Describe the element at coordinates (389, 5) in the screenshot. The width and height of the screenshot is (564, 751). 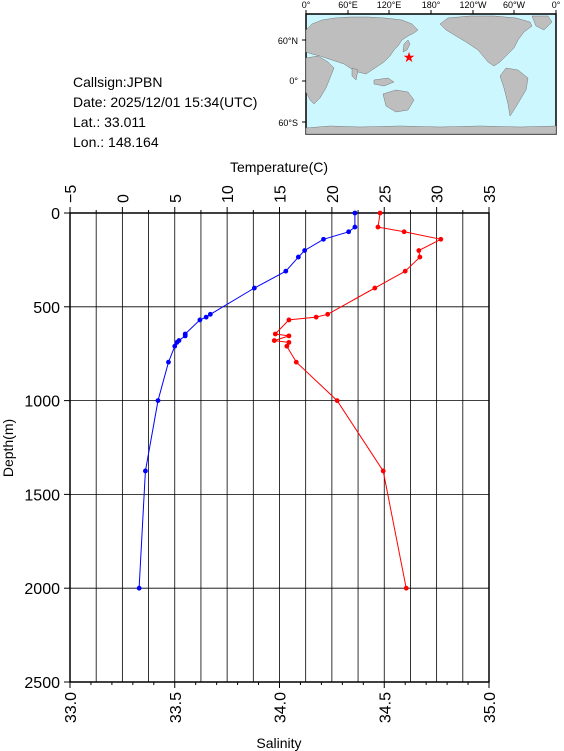
I see `map-lon-label: 120°E` at that location.